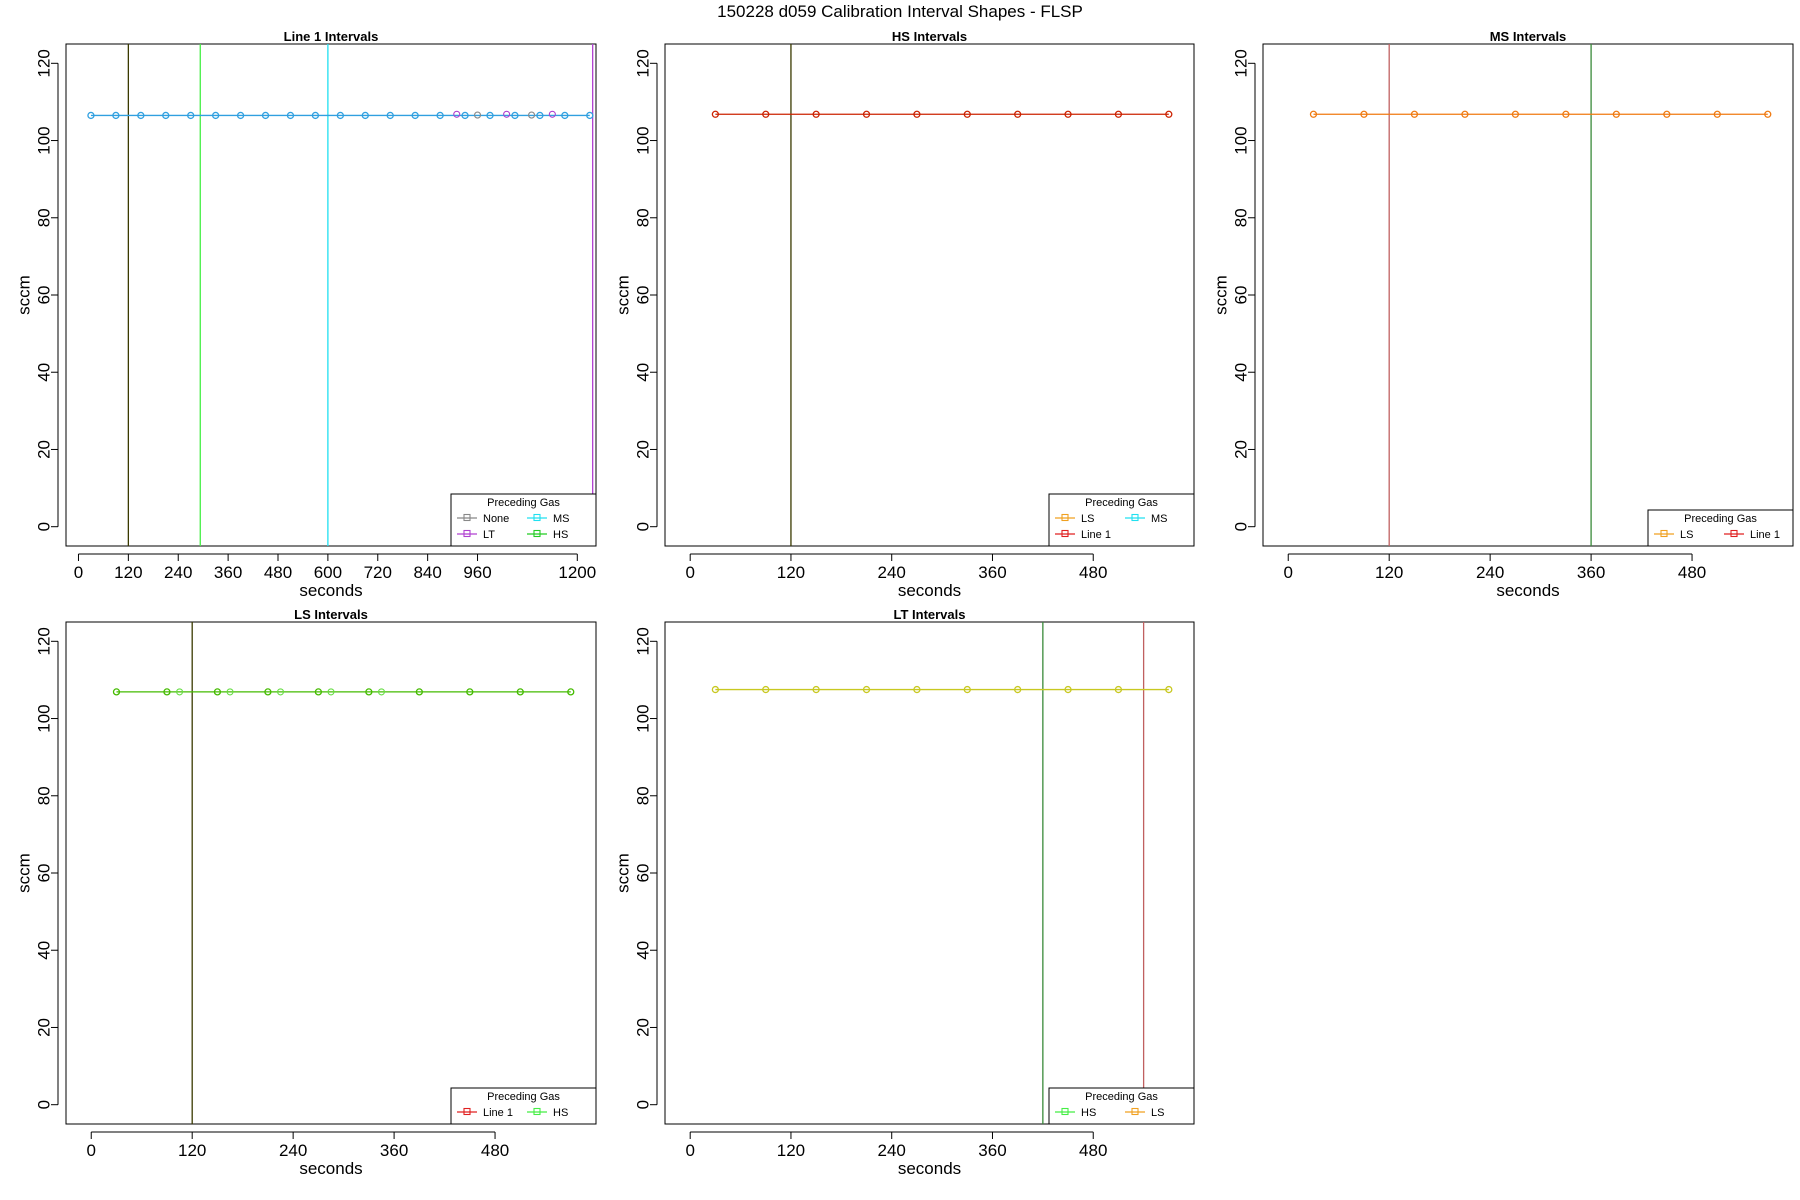 The image size is (1800, 1200). Describe the element at coordinates (689, 572) in the screenshot. I see `x-tick-label: 0` at that location.